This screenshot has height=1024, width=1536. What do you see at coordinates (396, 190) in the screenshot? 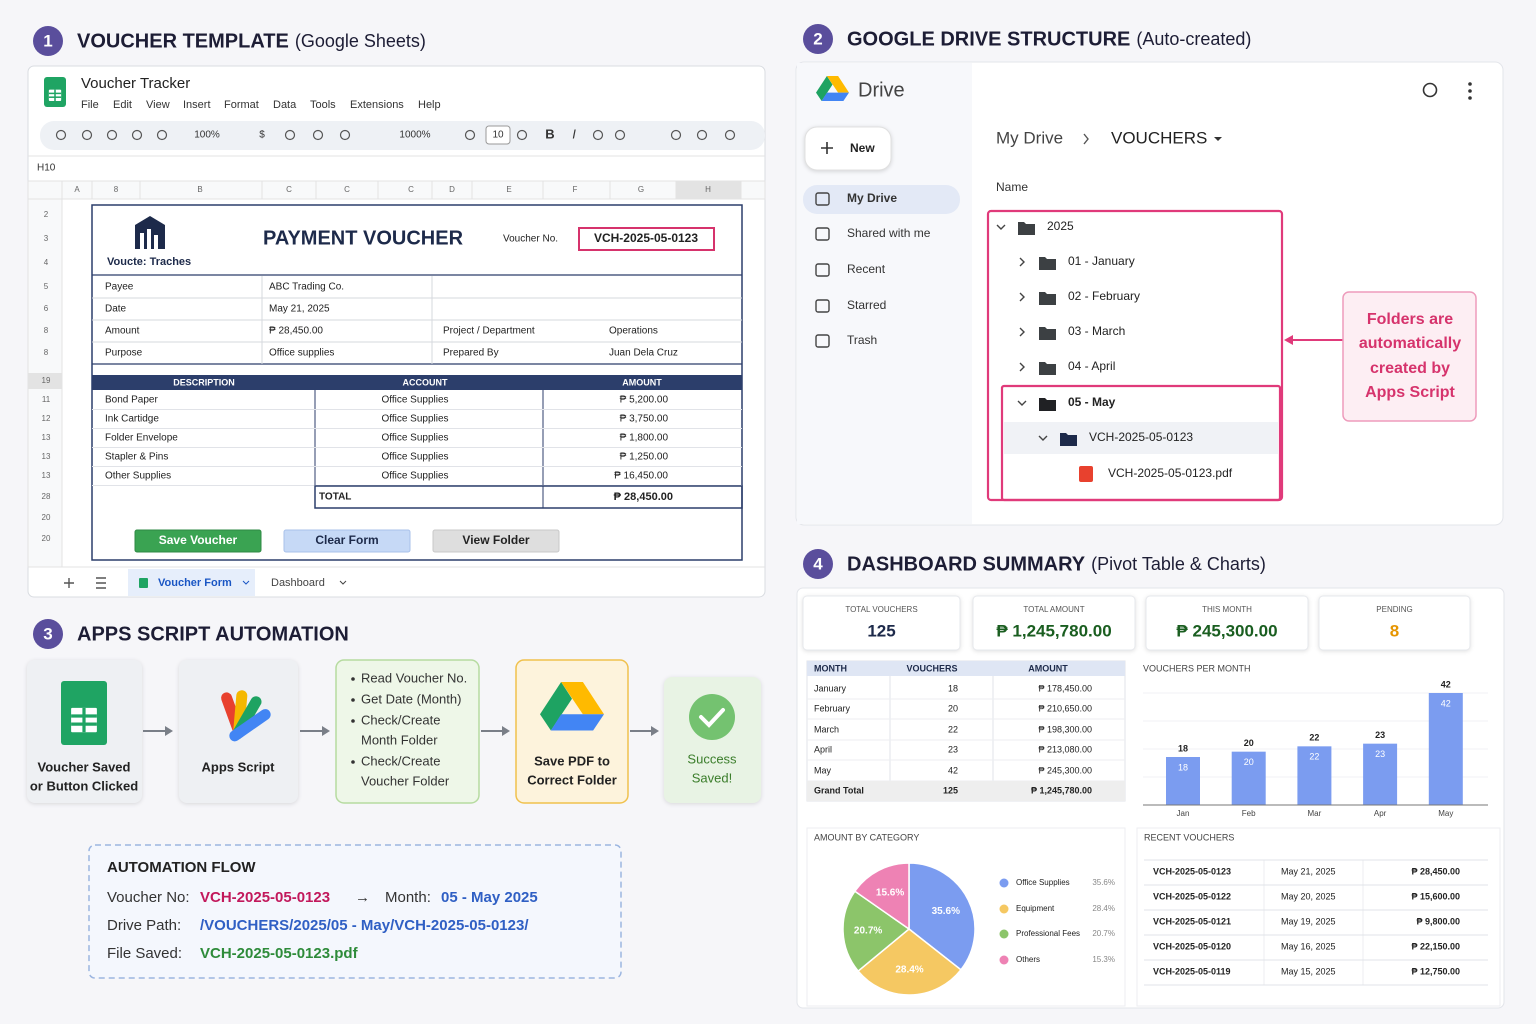
I see `column-header-bar` at bounding box center [396, 190].